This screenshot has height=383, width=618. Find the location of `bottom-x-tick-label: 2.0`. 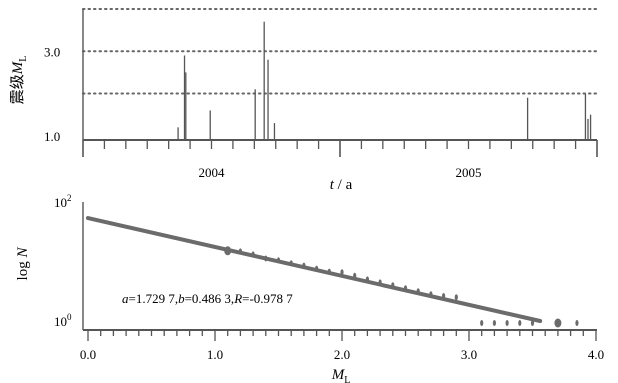

bottom-x-tick-label: 2.0 is located at coordinates (342, 354).